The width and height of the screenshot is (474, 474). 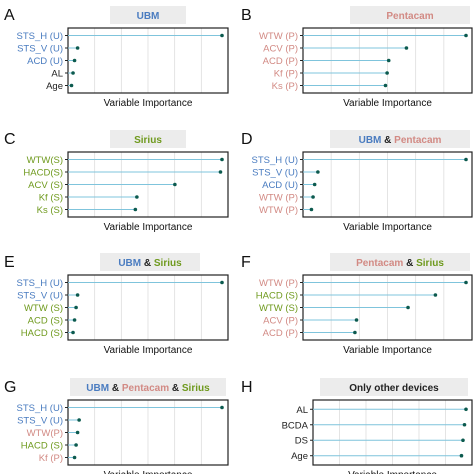 I want to click on y-tick-label: WTW(P), so click(x=45, y=433).